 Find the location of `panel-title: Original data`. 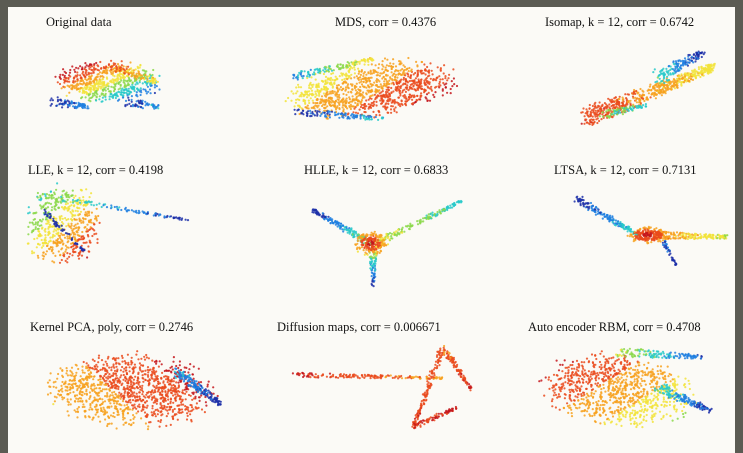

panel-title: Original data is located at coordinates (79, 22).